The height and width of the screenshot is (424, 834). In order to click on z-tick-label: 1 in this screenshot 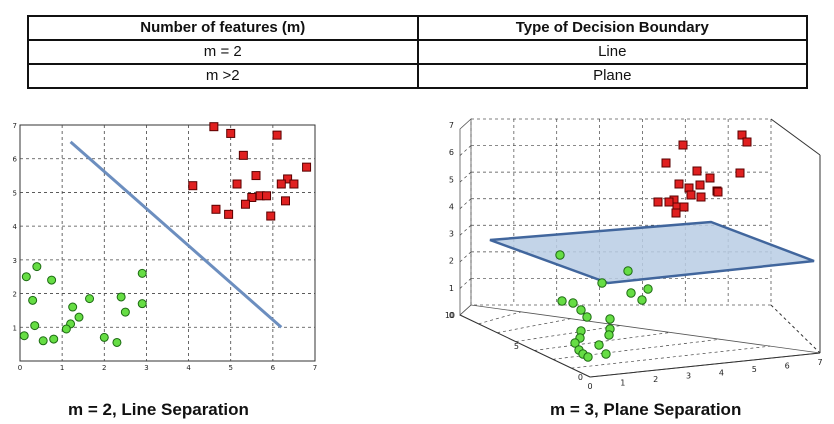, I will do `click(451, 288)`.